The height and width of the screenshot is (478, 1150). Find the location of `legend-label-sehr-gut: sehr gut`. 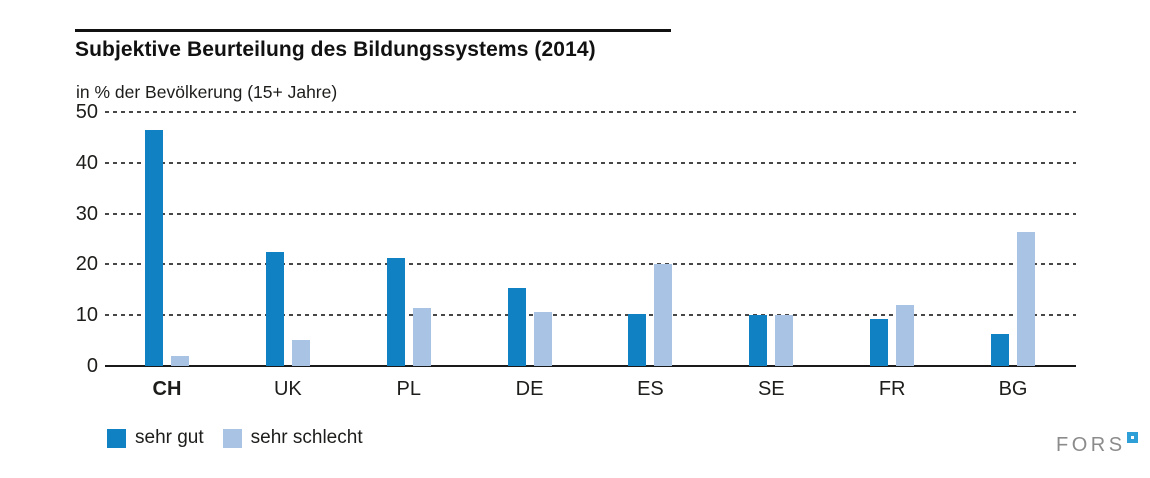

legend-label-sehr-gut: sehr gut is located at coordinates (169, 437).